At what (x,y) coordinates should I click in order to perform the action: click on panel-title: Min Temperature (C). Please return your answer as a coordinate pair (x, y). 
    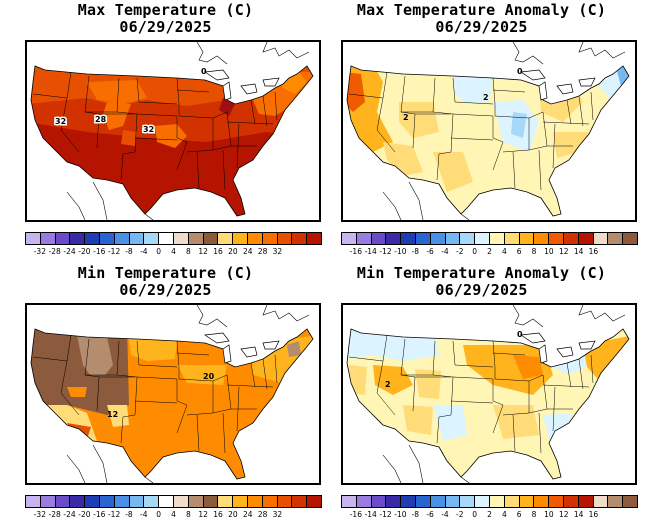
    Looking at the image, I should click on (165, 273).